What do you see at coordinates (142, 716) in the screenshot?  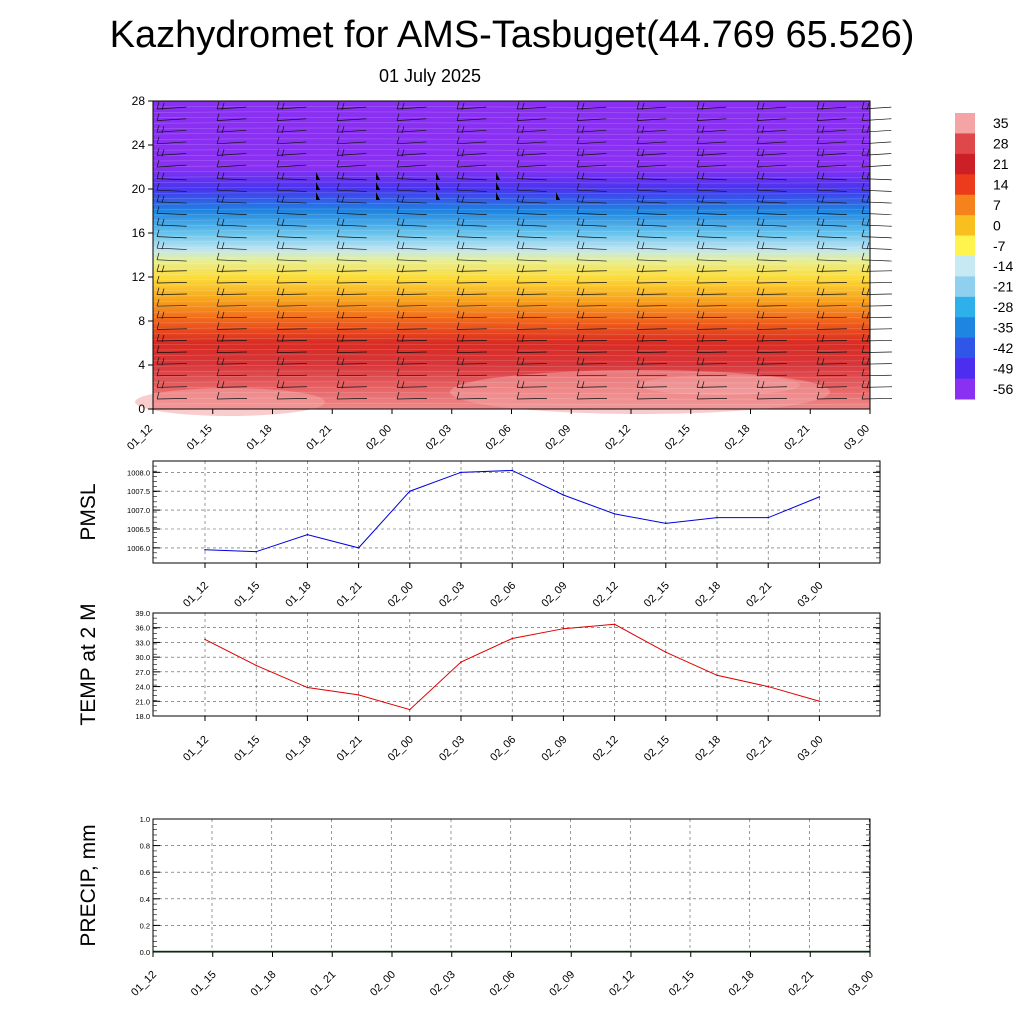 I see `y-tick-label: 18.0` at bounding box center [142, 716].